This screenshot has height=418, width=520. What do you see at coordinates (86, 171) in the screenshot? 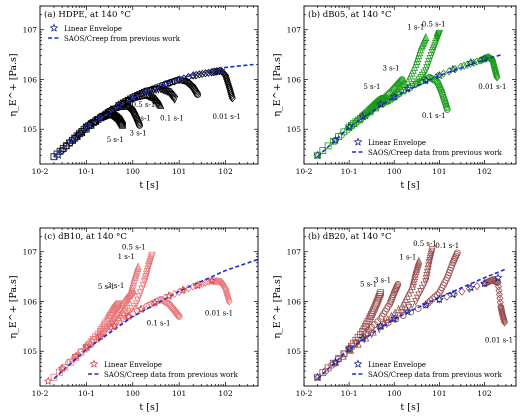
I see `x-tick-label: 10-1` at bounding box center [86, 171].